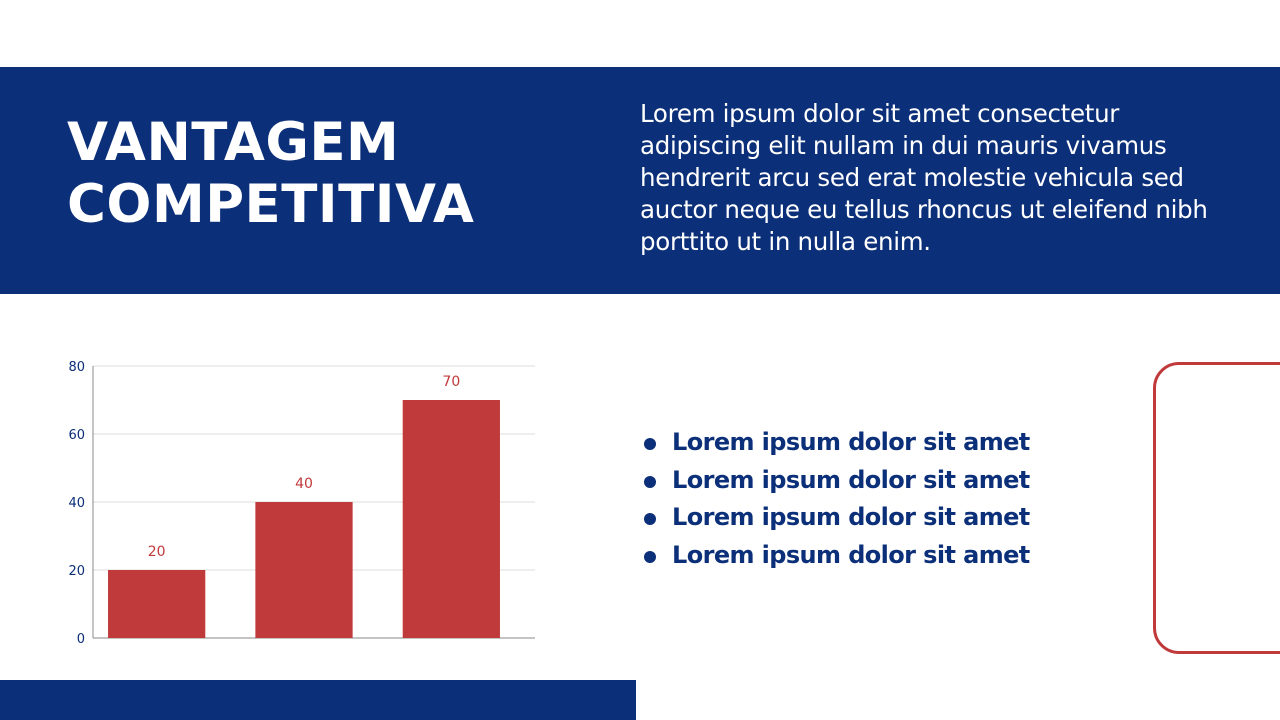 The image size is (1280, 720). I want to click on y-tick-label: 20, so click(76, 571).